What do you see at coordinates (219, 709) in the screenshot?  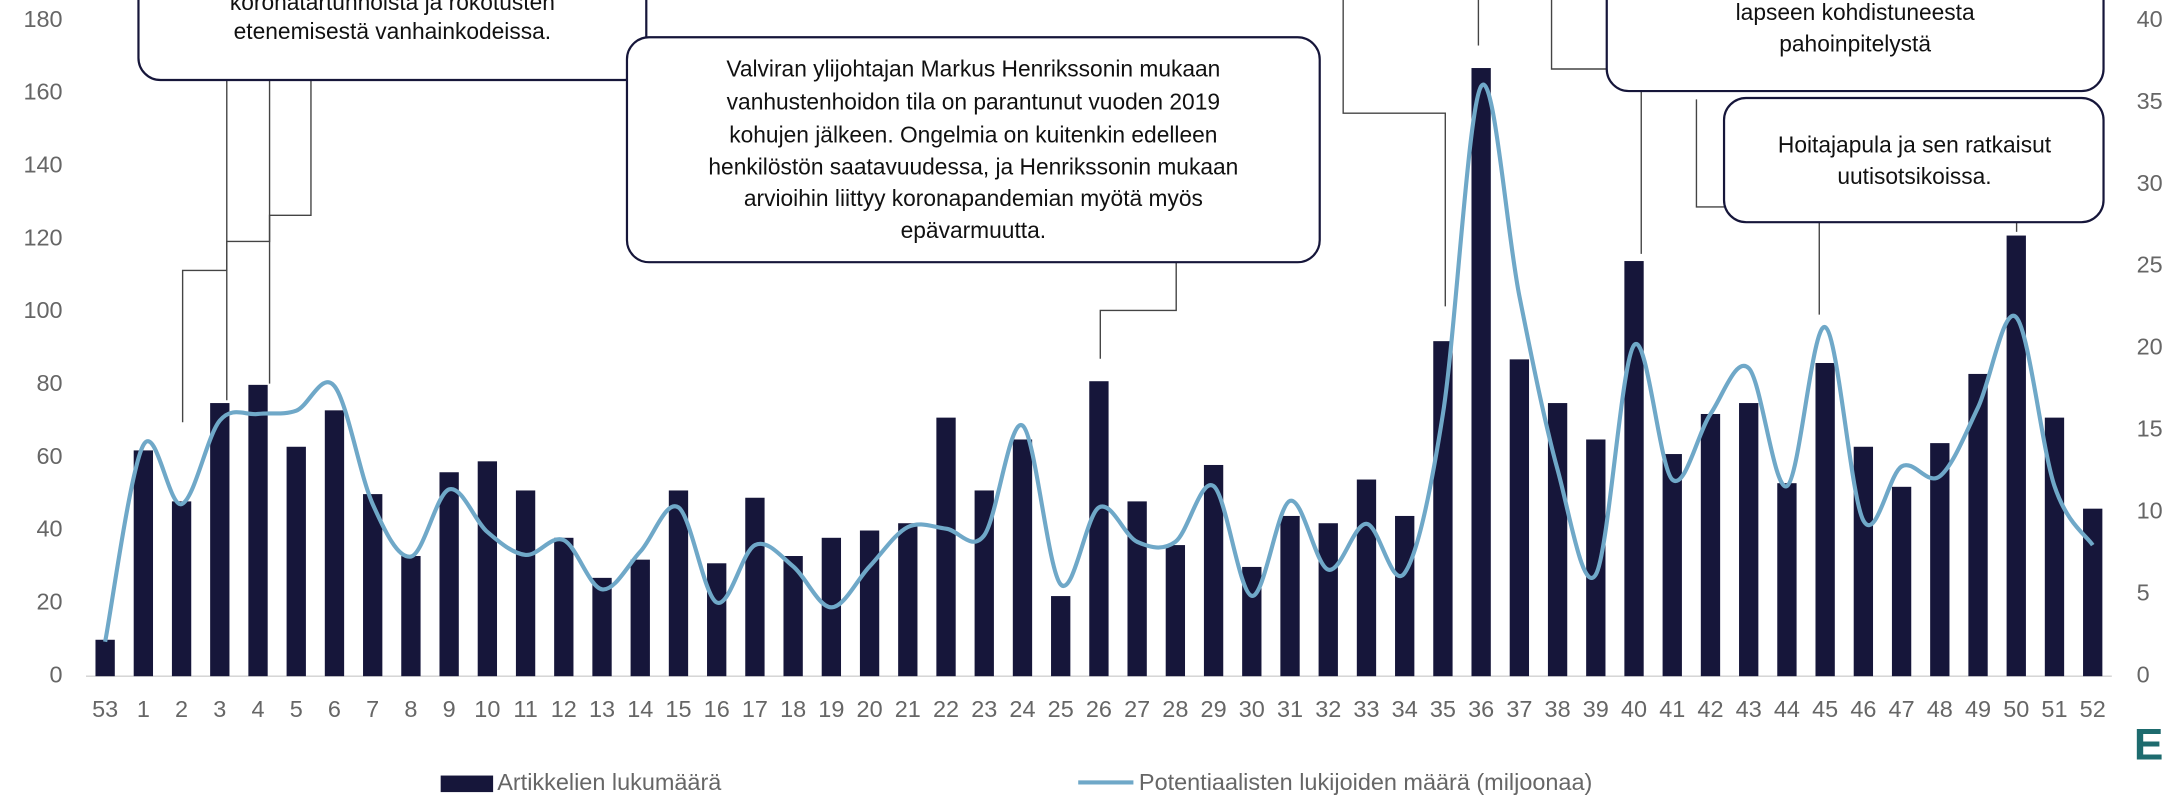 I see `x-tick-label: 3` at bounding box center [219, 709].